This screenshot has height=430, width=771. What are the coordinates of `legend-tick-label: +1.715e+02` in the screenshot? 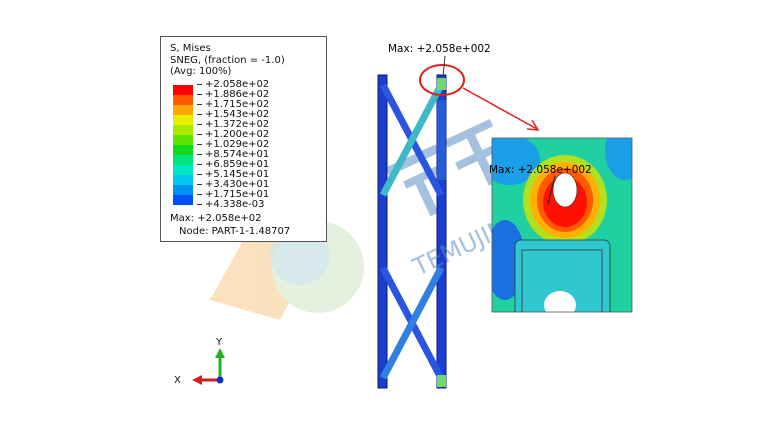 It's located at (233, 105).